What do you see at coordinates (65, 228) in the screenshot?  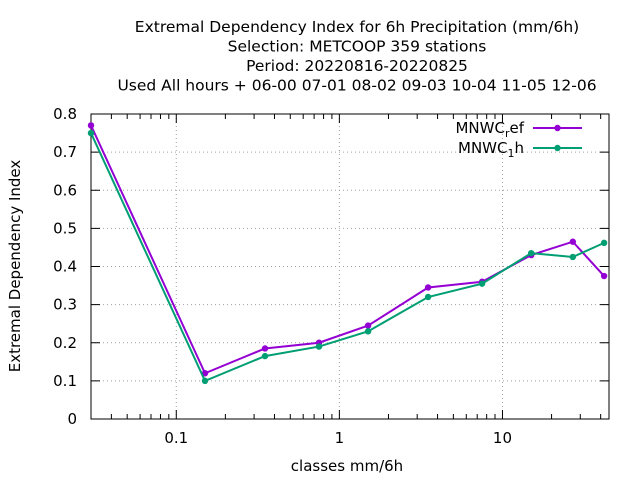 I see `y-tick-label: 0.5` at bounding box center [65, 228].